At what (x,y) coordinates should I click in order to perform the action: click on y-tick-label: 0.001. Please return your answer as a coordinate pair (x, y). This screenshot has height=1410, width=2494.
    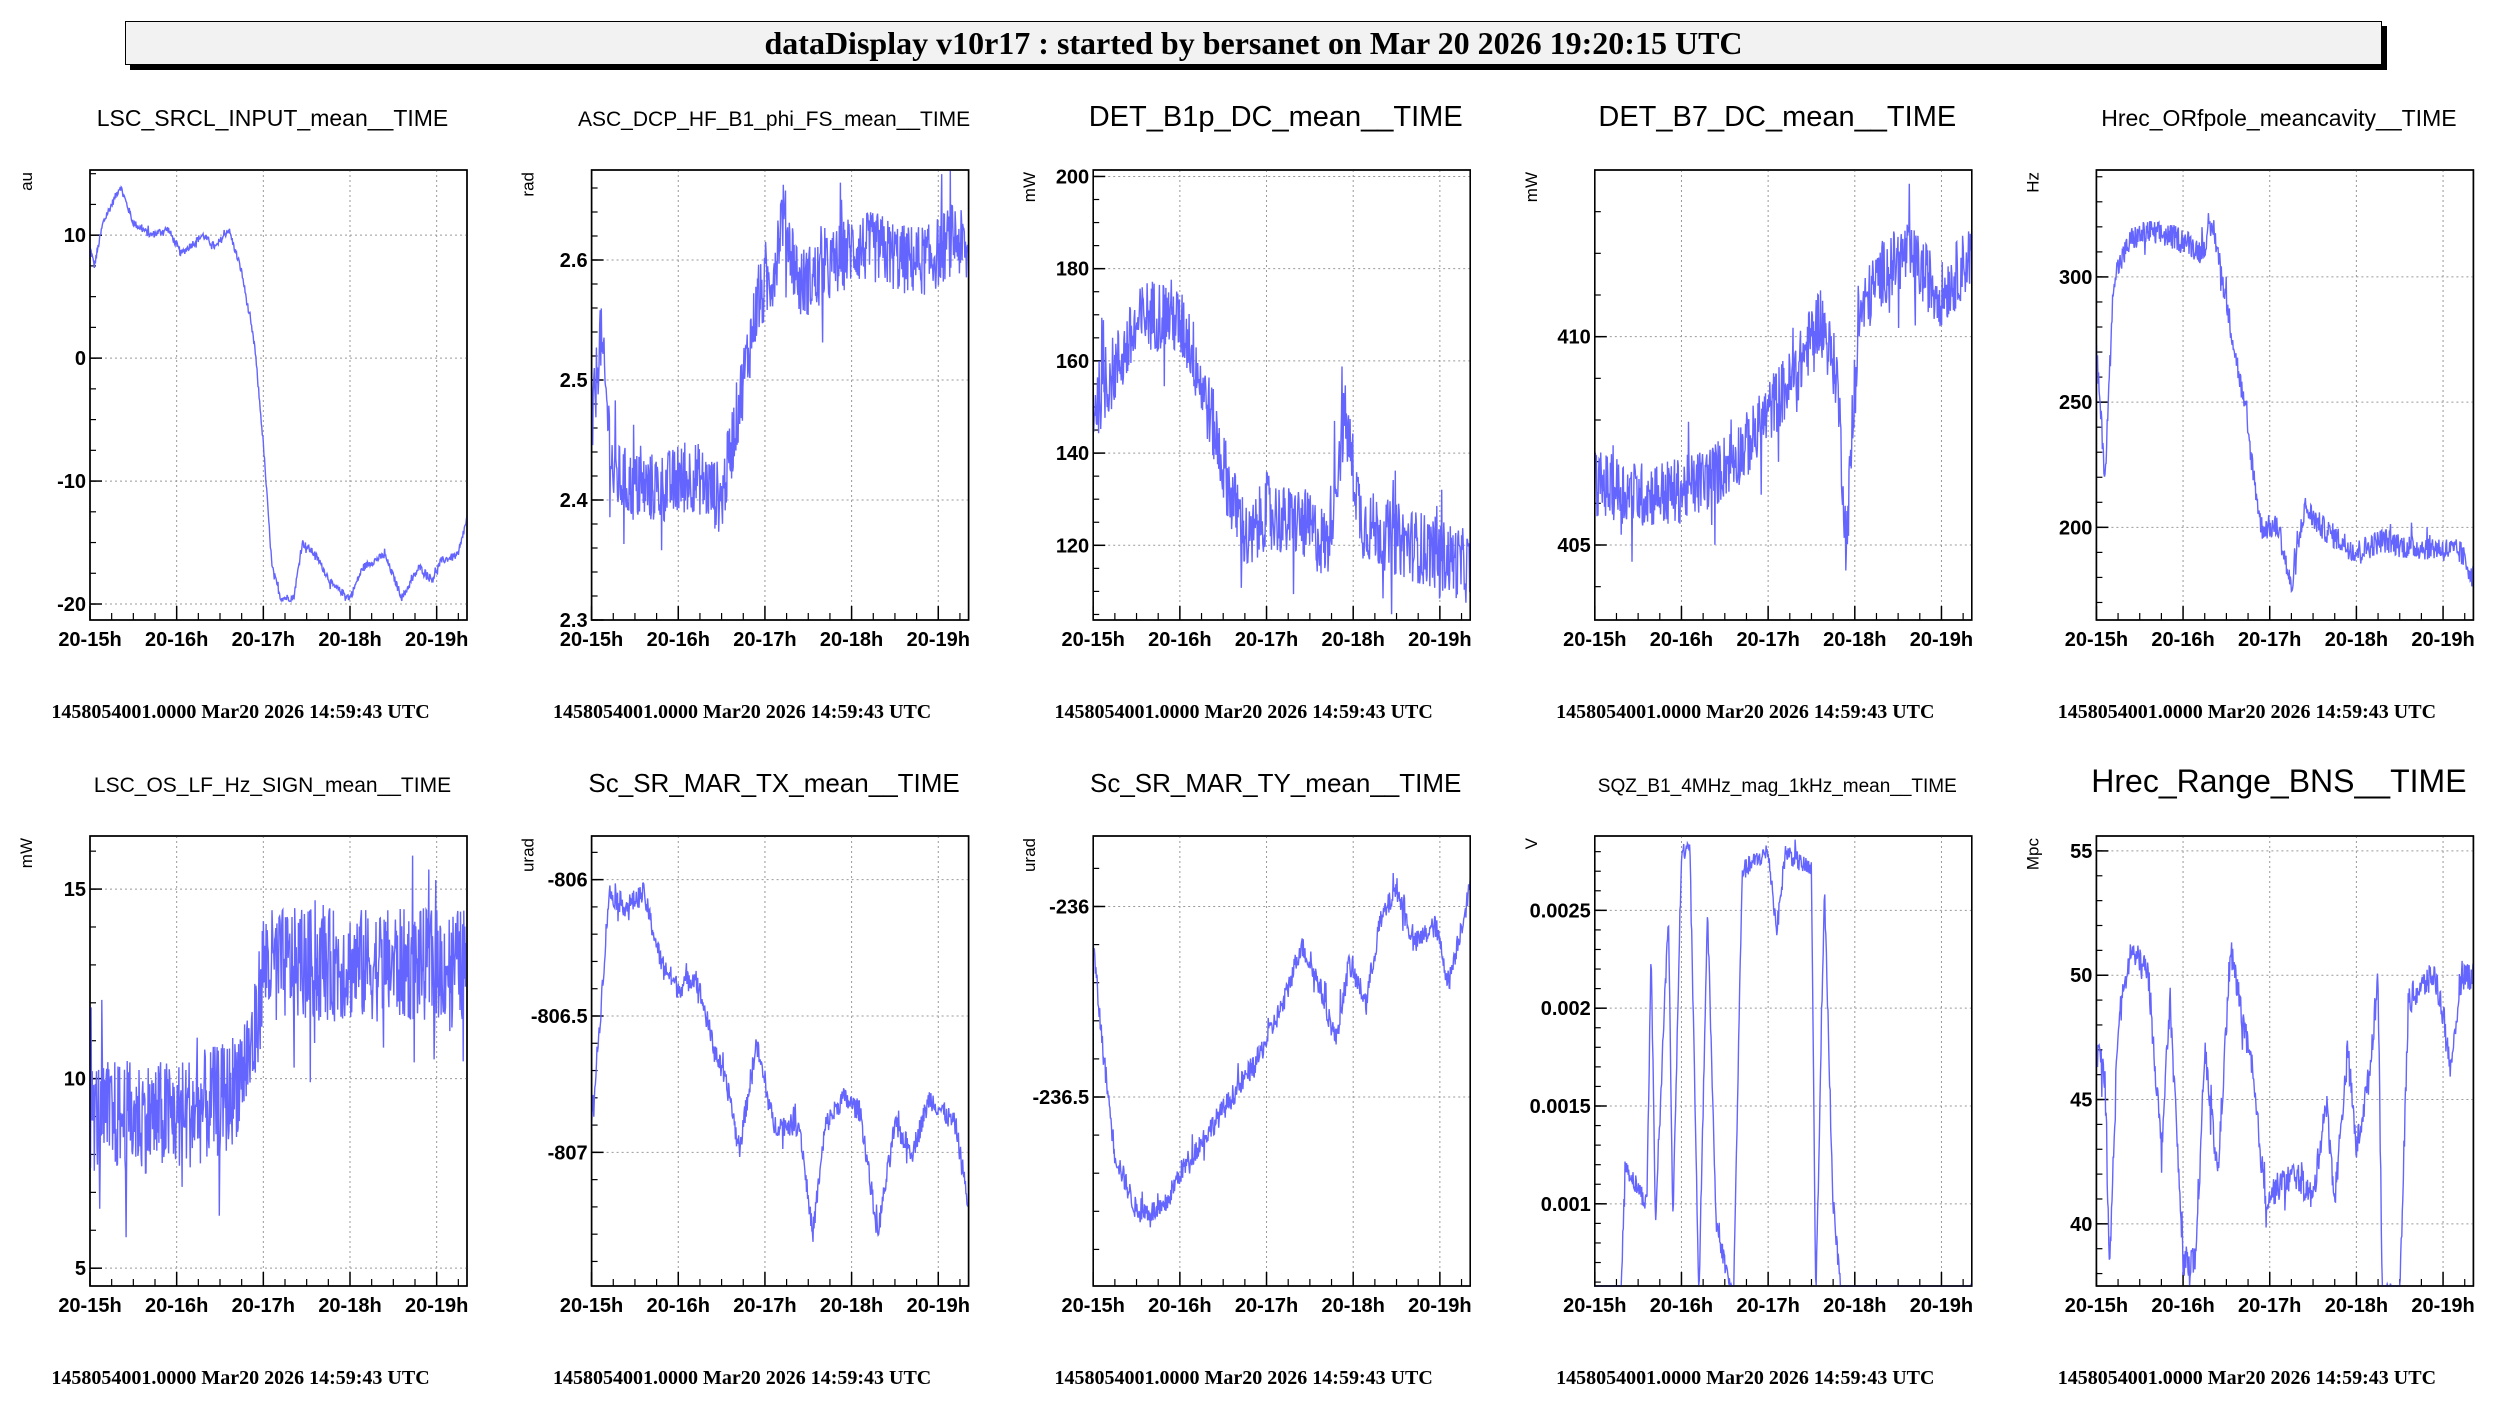
    Looking at the image, I should click on (1566, 1205).